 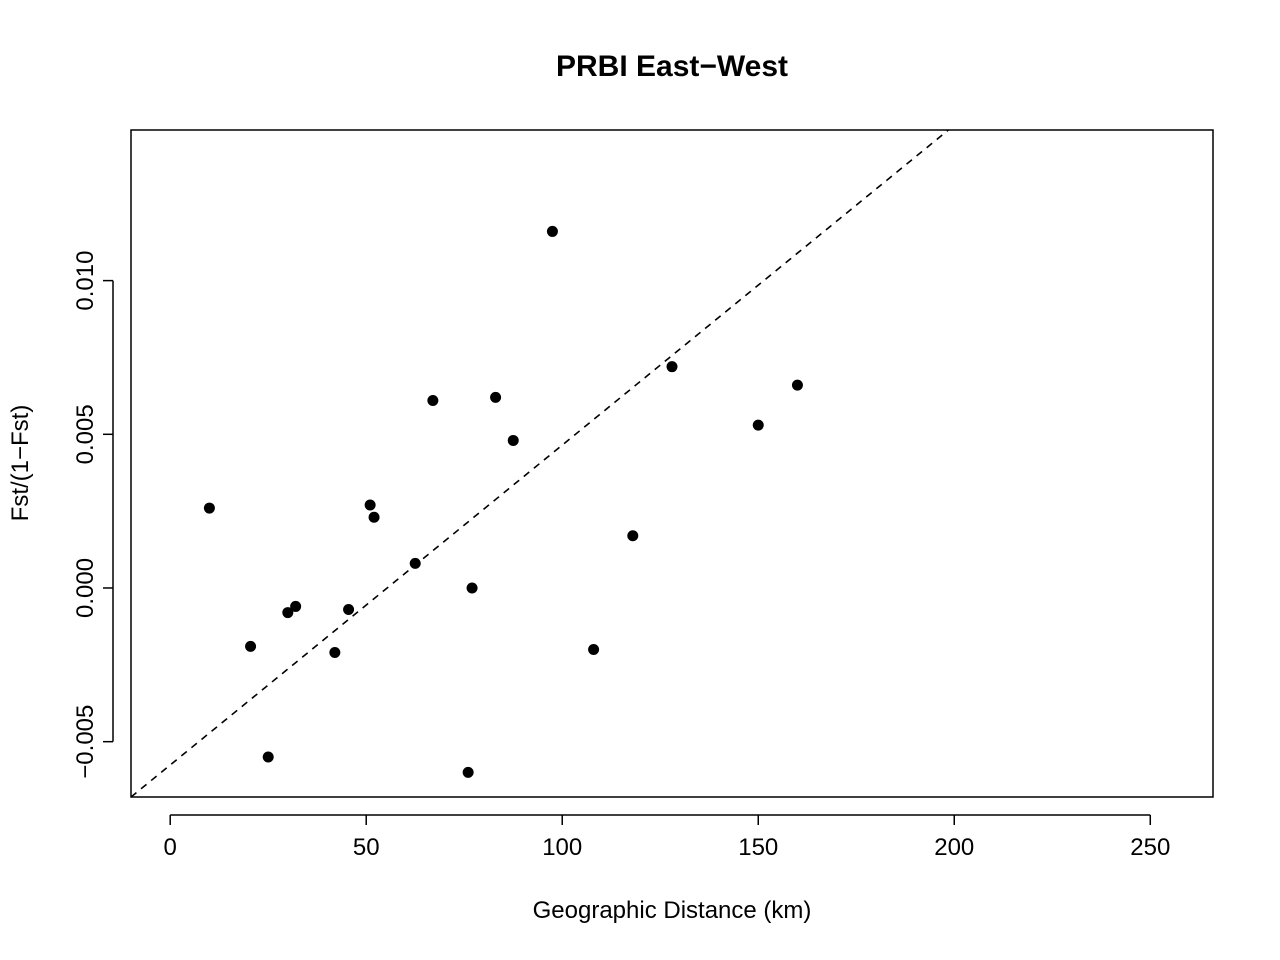 I want to click on y-axis-ticks: −0.005 0.000 0.005 0.010, so click(x=92, y=515).